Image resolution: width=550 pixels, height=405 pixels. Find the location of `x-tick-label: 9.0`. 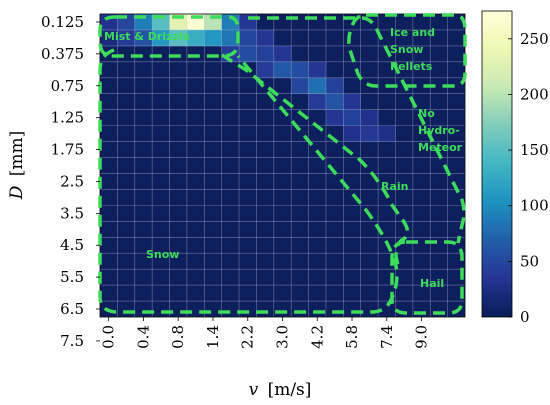

x-tick-label: 9.0 is located at coordinates (422, 337).